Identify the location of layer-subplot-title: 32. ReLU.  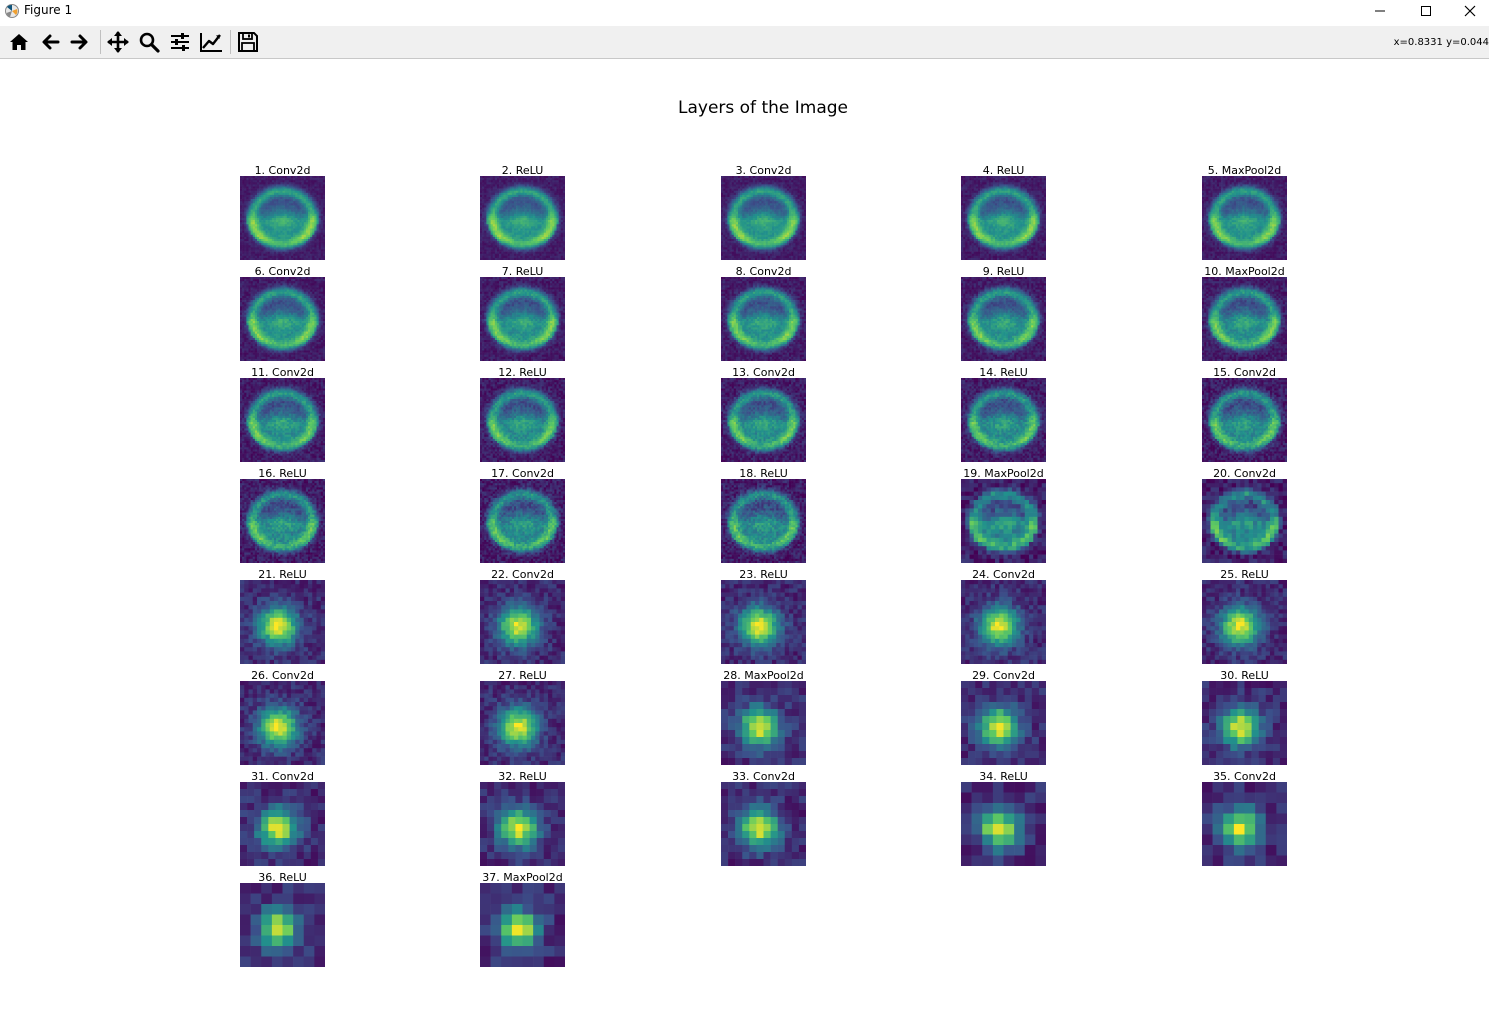
(522, 776).